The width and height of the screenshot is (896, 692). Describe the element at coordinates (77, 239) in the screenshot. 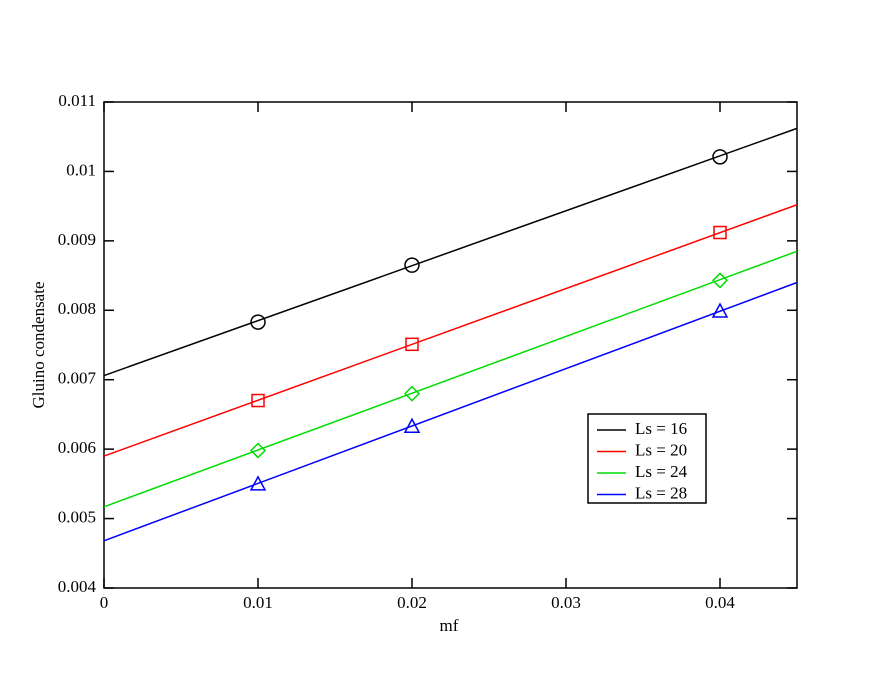

I see `y-tick-label: 0.009` at that location.